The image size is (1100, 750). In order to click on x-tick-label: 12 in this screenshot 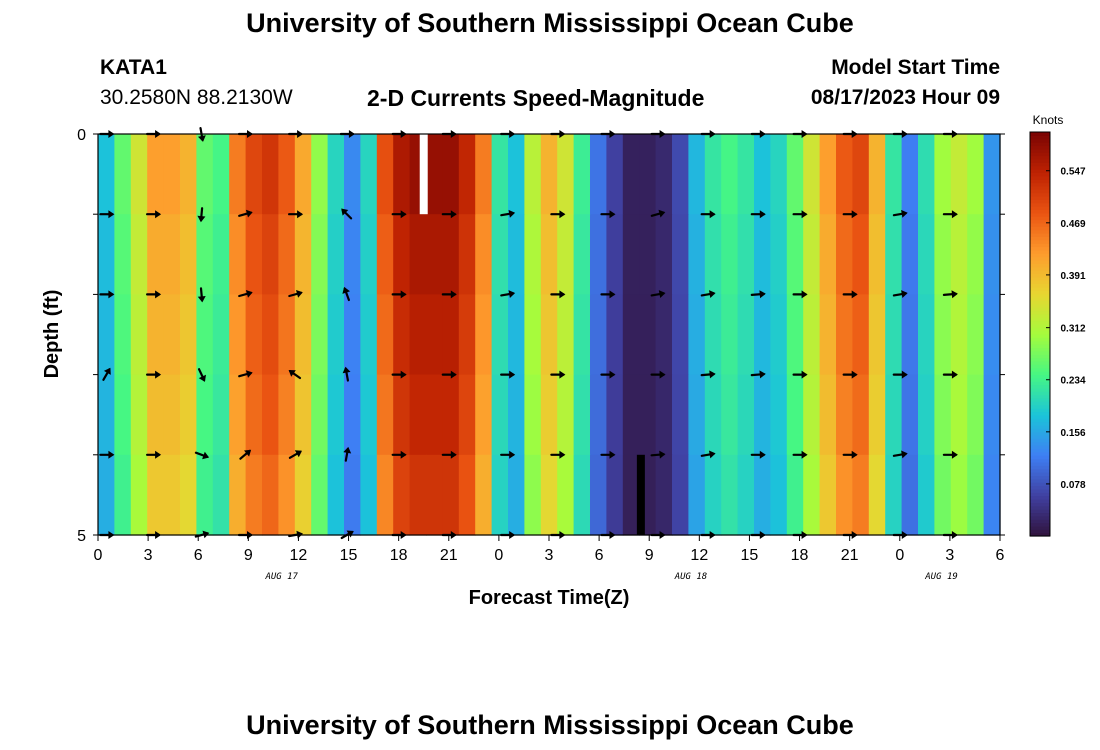, I will do `click(699, 555)`.